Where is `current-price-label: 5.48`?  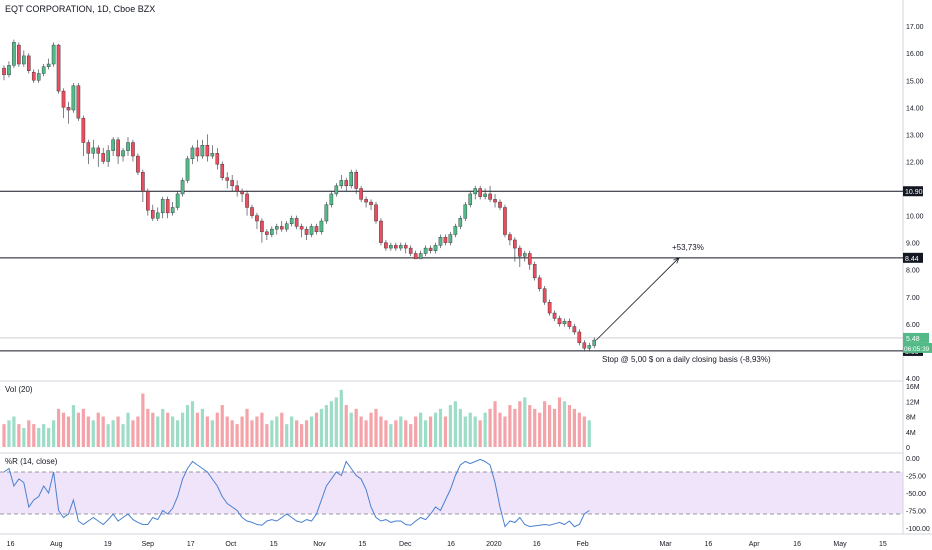 current-price-label: 5.48 is located at coordinates (913, 339).